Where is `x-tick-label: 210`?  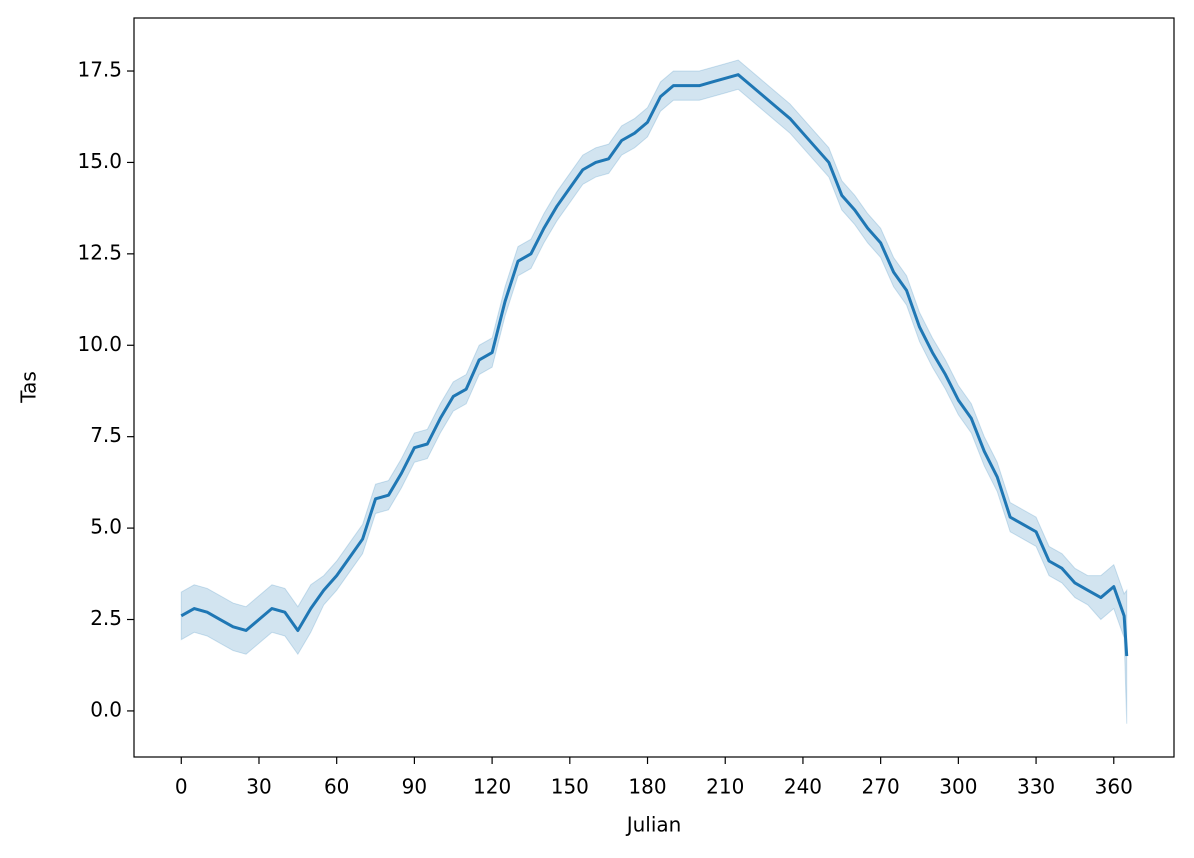
x-tick-label: 210 is located at coordinates (725, 787).